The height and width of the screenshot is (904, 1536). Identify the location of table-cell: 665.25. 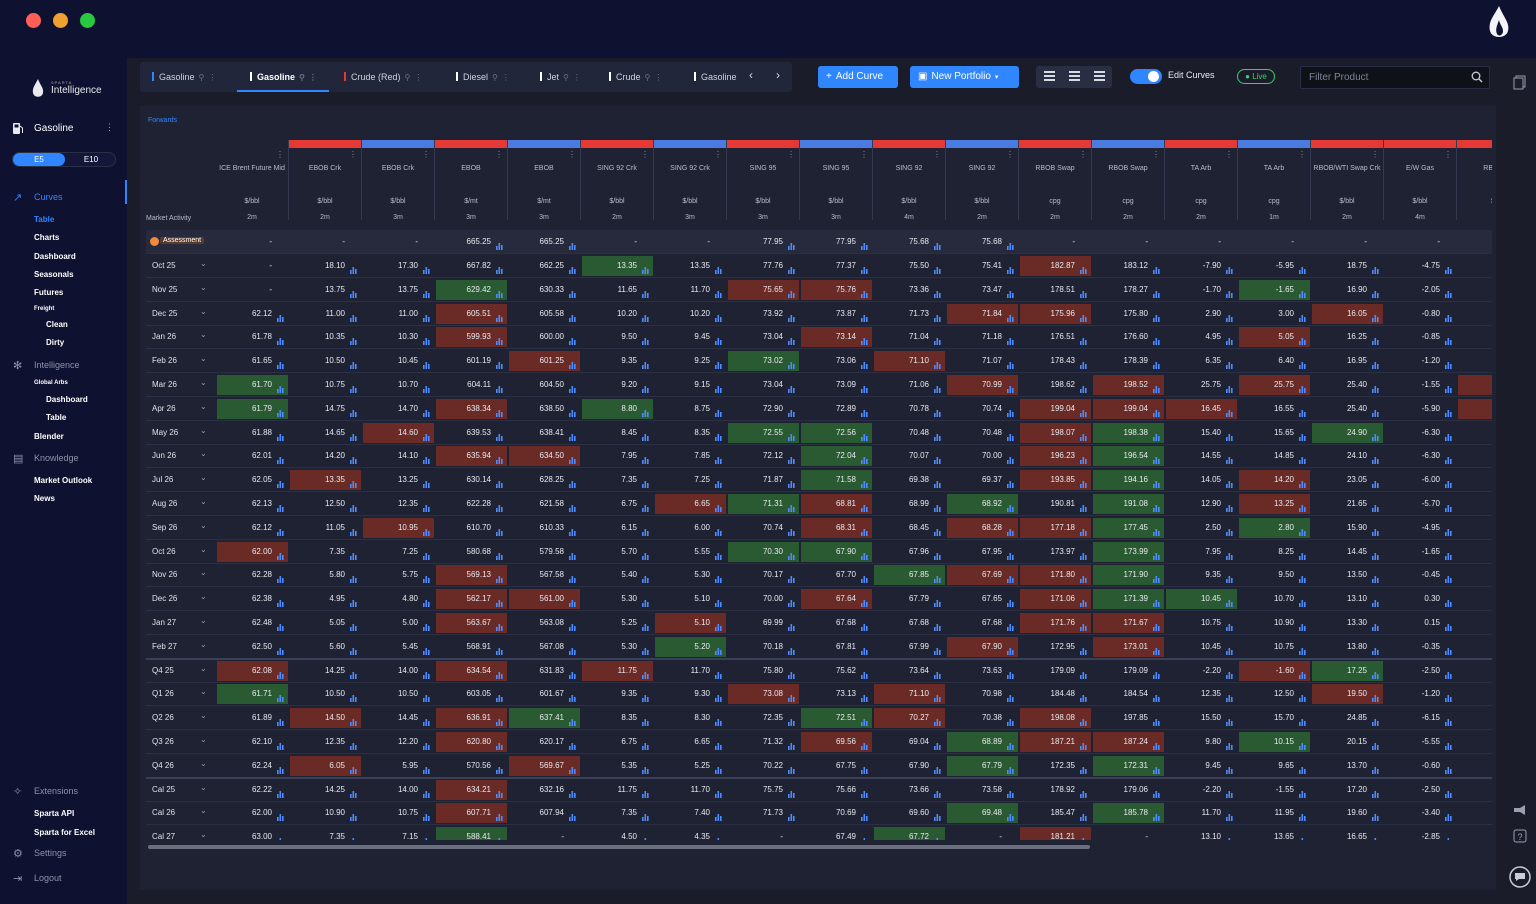
(544, 242).